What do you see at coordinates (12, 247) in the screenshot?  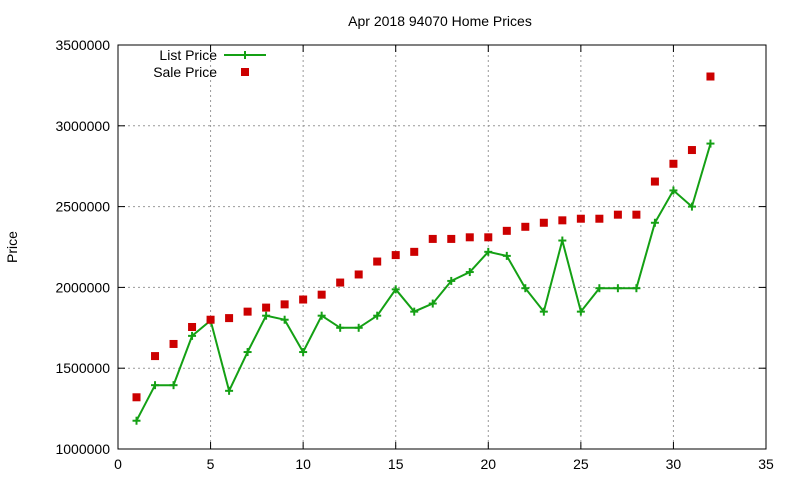 I see `y-axis-label: Price` at bounding box center [12, 247].